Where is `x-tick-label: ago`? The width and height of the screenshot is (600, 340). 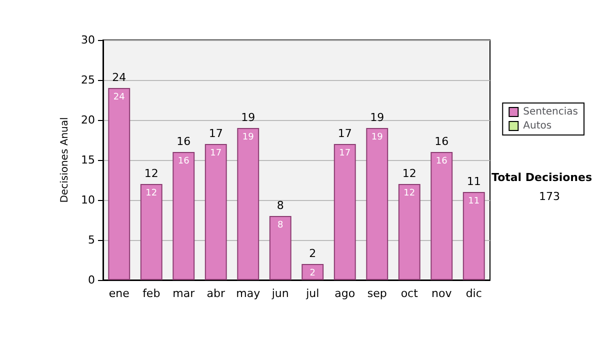 x-tick-label: ago is located at coordinates (345, 293).